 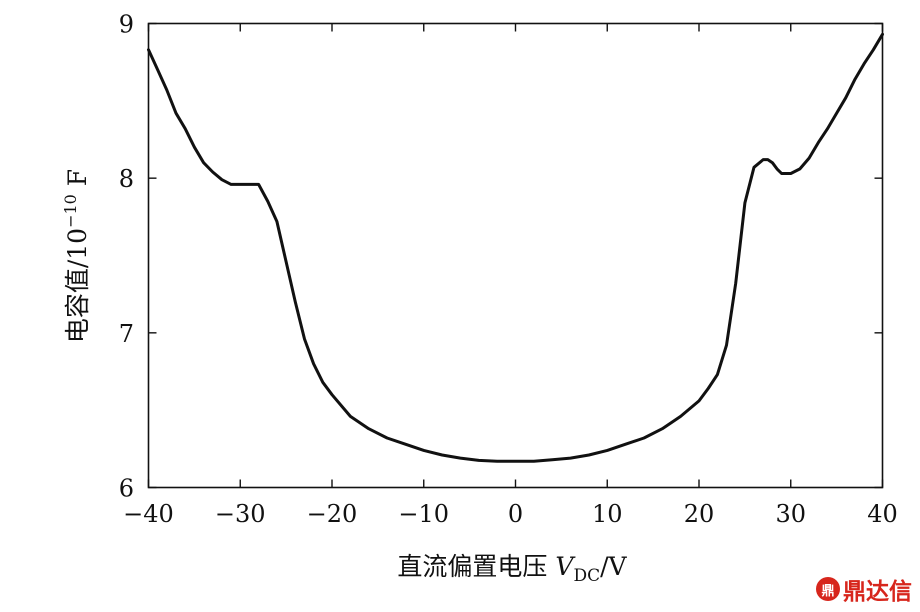 I want to click on x-tick-label: 30, so click(x=790, y=514).